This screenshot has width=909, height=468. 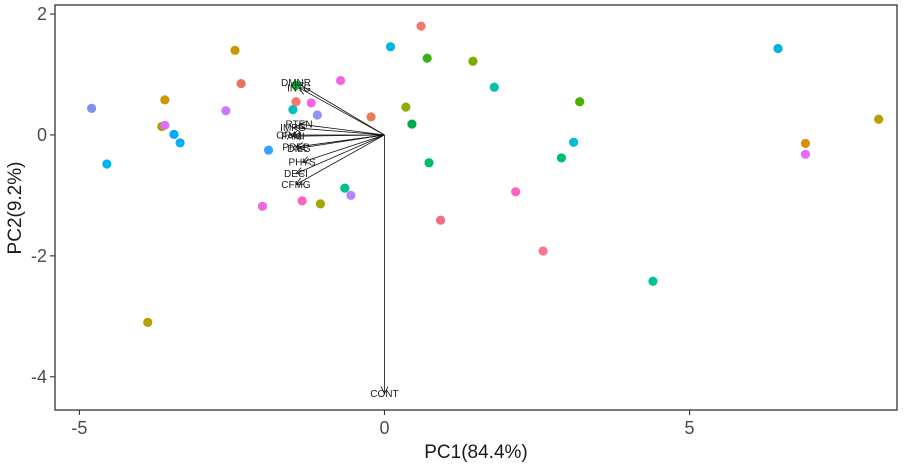 I want to click on loading-label-intg: INTG, so click(x=299, y=88).